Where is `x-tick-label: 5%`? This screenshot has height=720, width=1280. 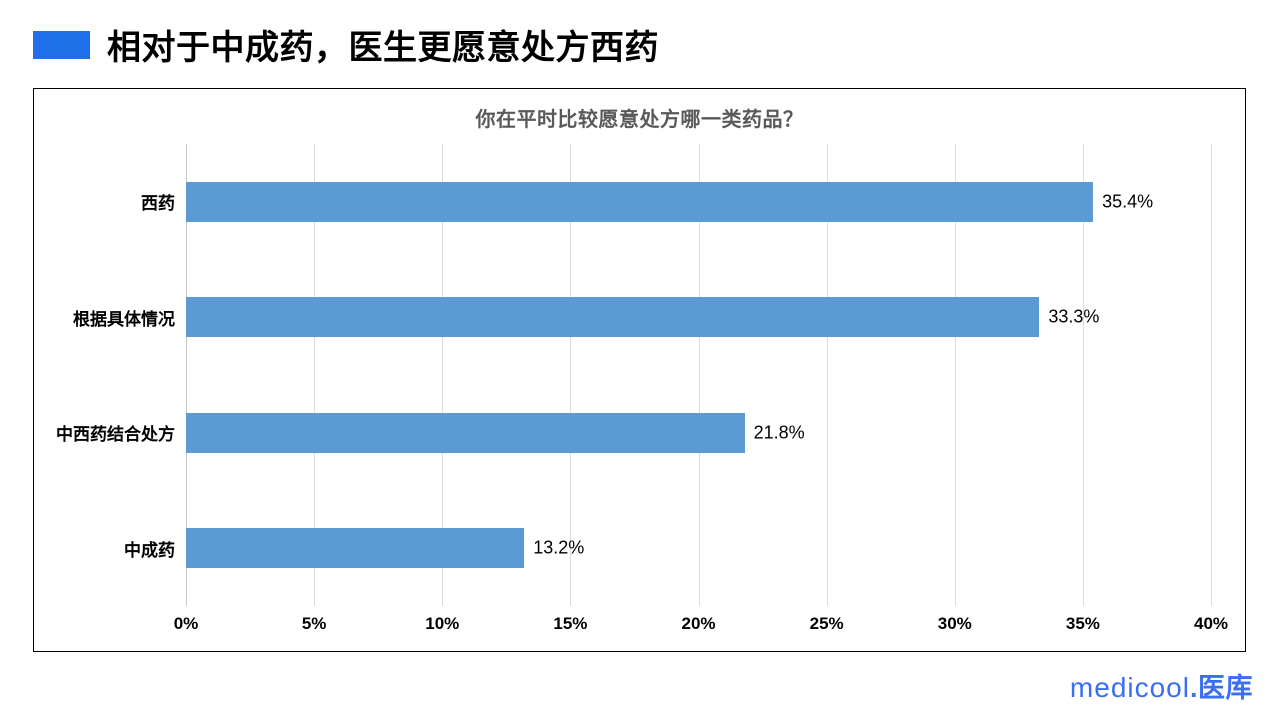 x-tick-label: 5% is located at coordinates (314, 623).